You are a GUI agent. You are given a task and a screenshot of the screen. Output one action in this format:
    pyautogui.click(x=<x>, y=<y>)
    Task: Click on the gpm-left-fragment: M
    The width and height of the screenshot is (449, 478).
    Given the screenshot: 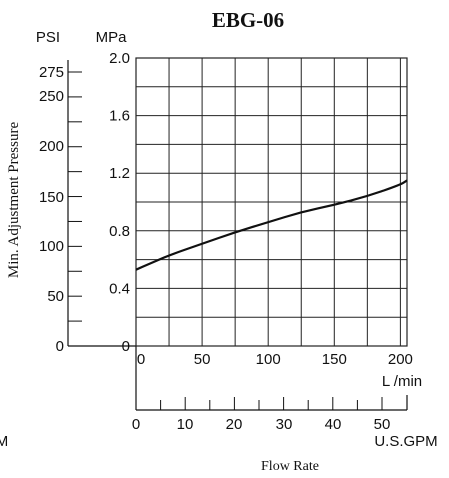 What is the action you would take?
    pyautogui.click(x=4, y=441)
    